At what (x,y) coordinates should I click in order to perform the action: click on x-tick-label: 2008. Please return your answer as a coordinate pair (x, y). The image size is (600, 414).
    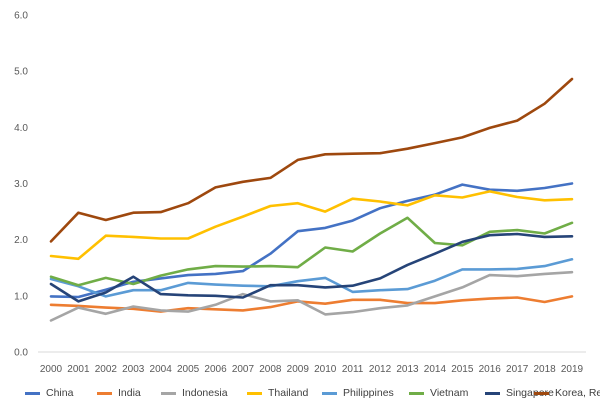
    Looking at the image, I should click on (270, 369).